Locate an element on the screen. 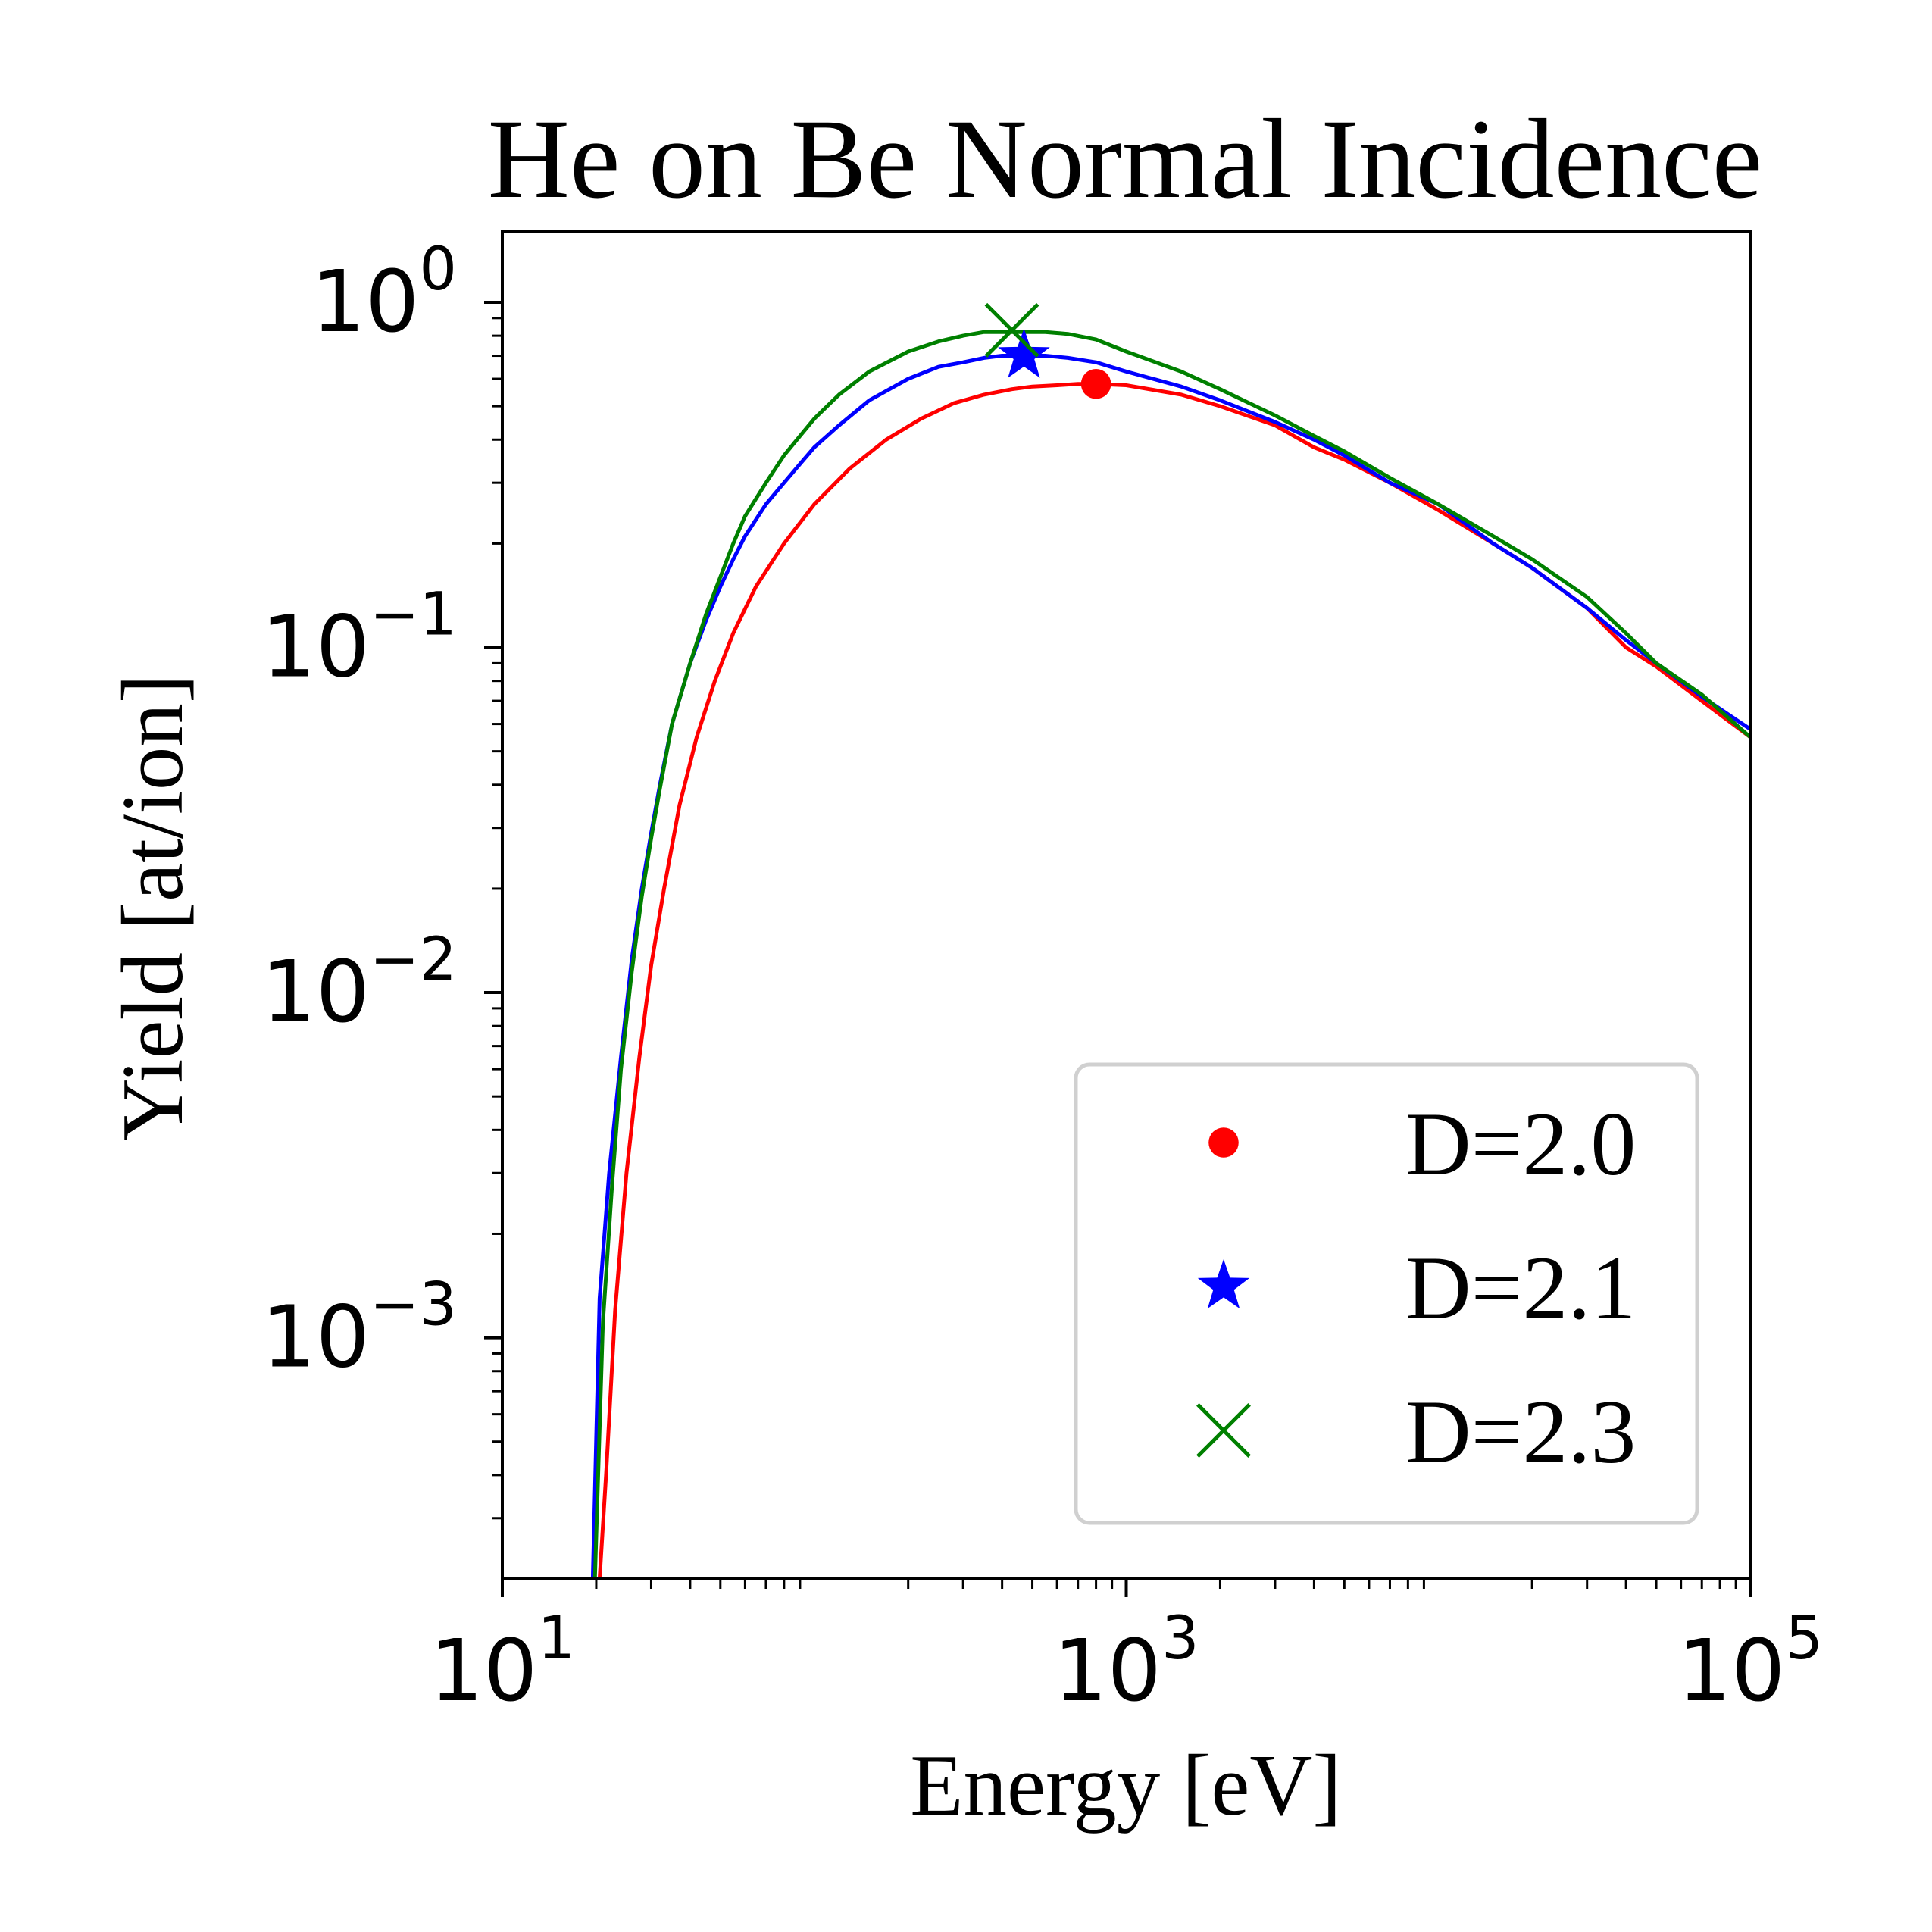  y-tick-labels: 10⁰ 10⁻¹ 10⁻² 10⁻³ is located at coordinates (360, 812).